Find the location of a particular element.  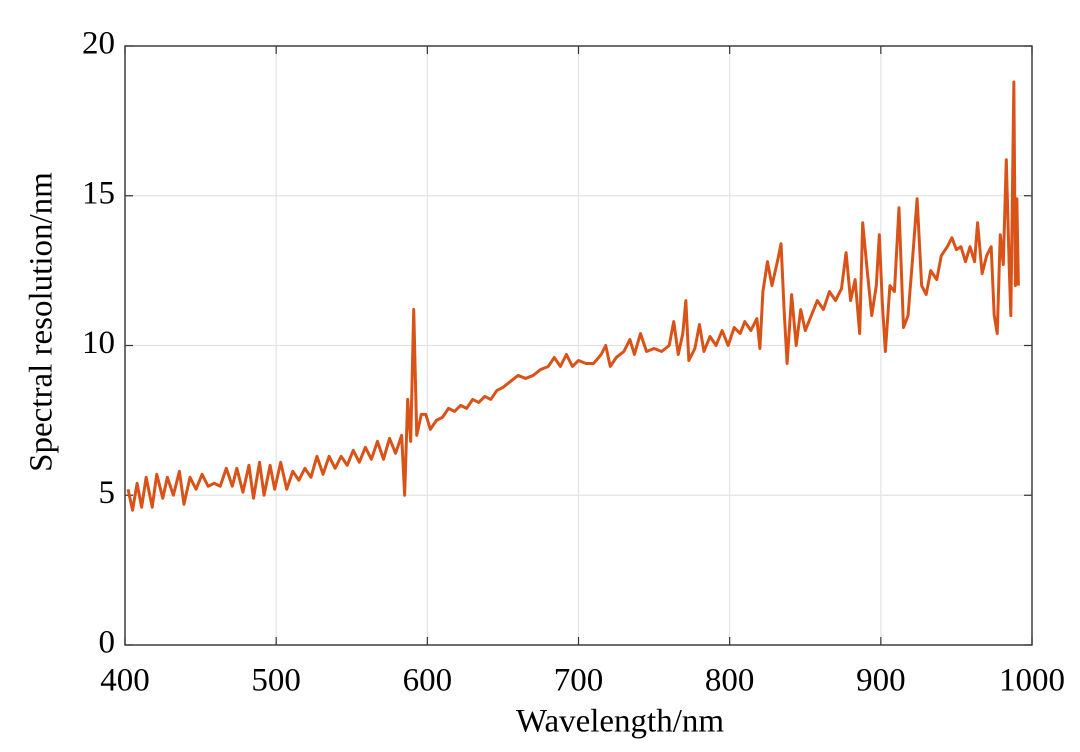

y-tick-label: 20 is located at coordinates (98, 44).